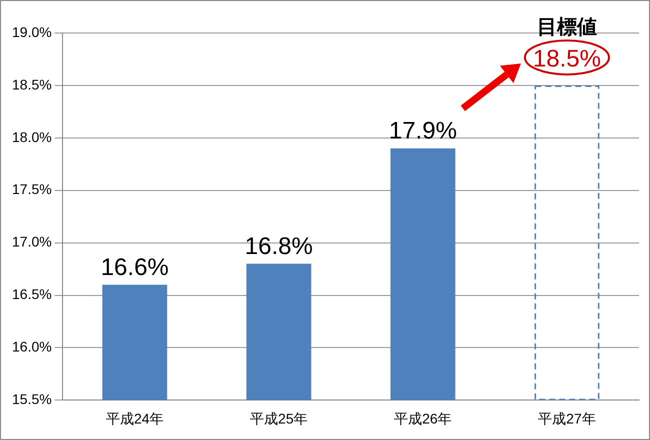  I want to click on y-tick-label: 19.0%, so click(32, 32).